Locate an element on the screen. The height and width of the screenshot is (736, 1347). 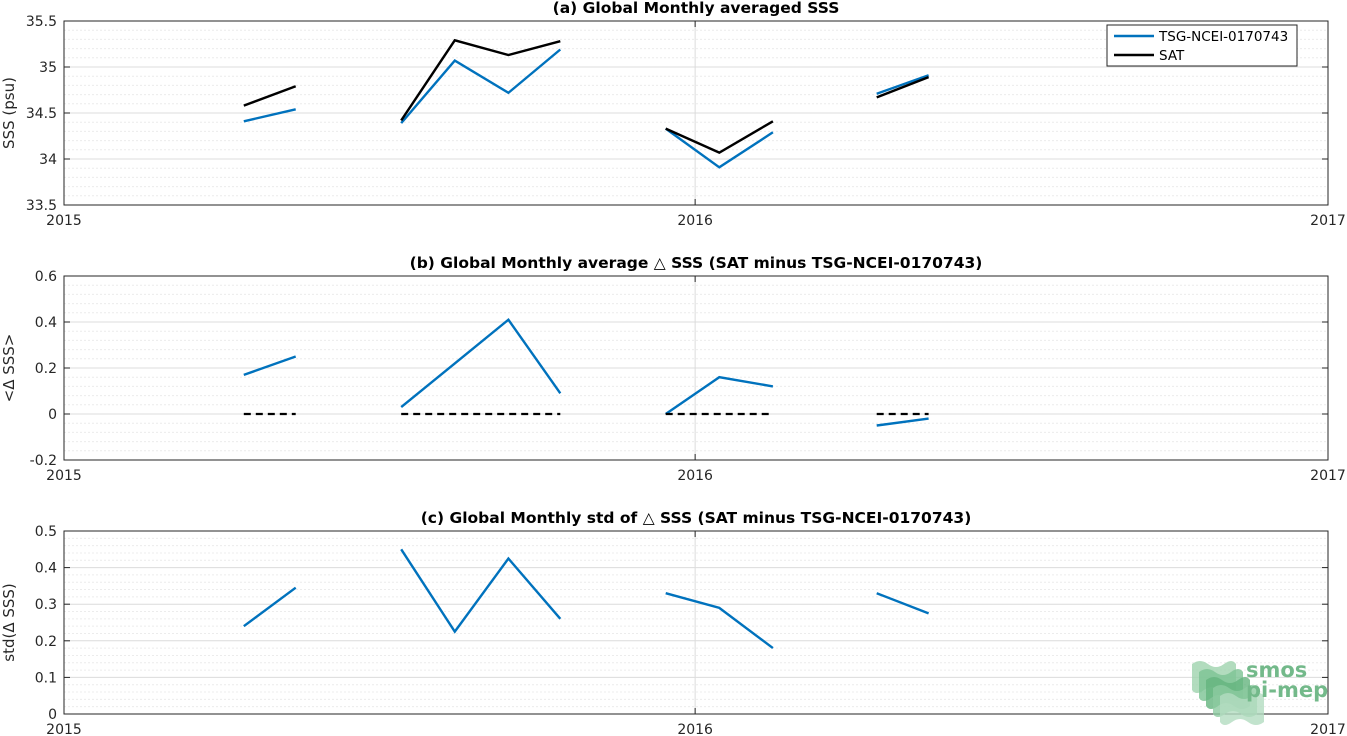
y-tick-label: -0.2 is located at coordinates (43, 461).